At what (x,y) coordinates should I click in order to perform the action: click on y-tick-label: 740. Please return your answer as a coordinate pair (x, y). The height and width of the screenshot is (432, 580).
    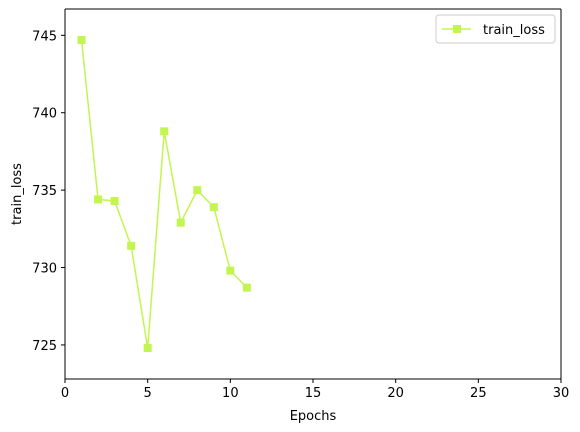
    Looking at the image, I should click on (44, 114).